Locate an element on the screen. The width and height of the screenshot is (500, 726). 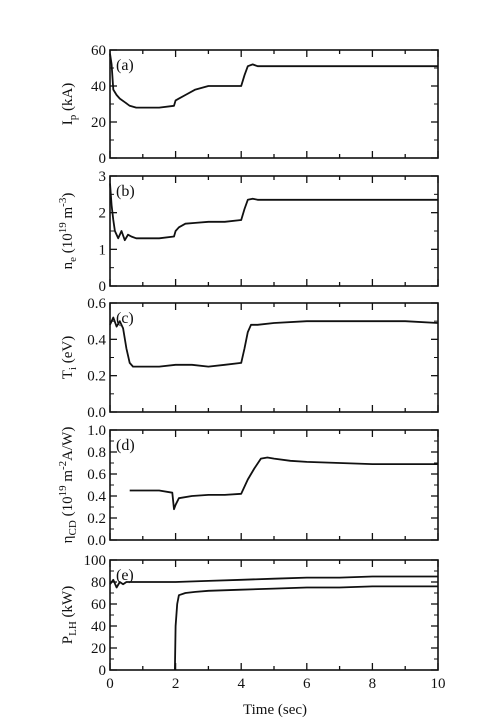
y-tick-label: 3 is located at coordinates (103, 177).